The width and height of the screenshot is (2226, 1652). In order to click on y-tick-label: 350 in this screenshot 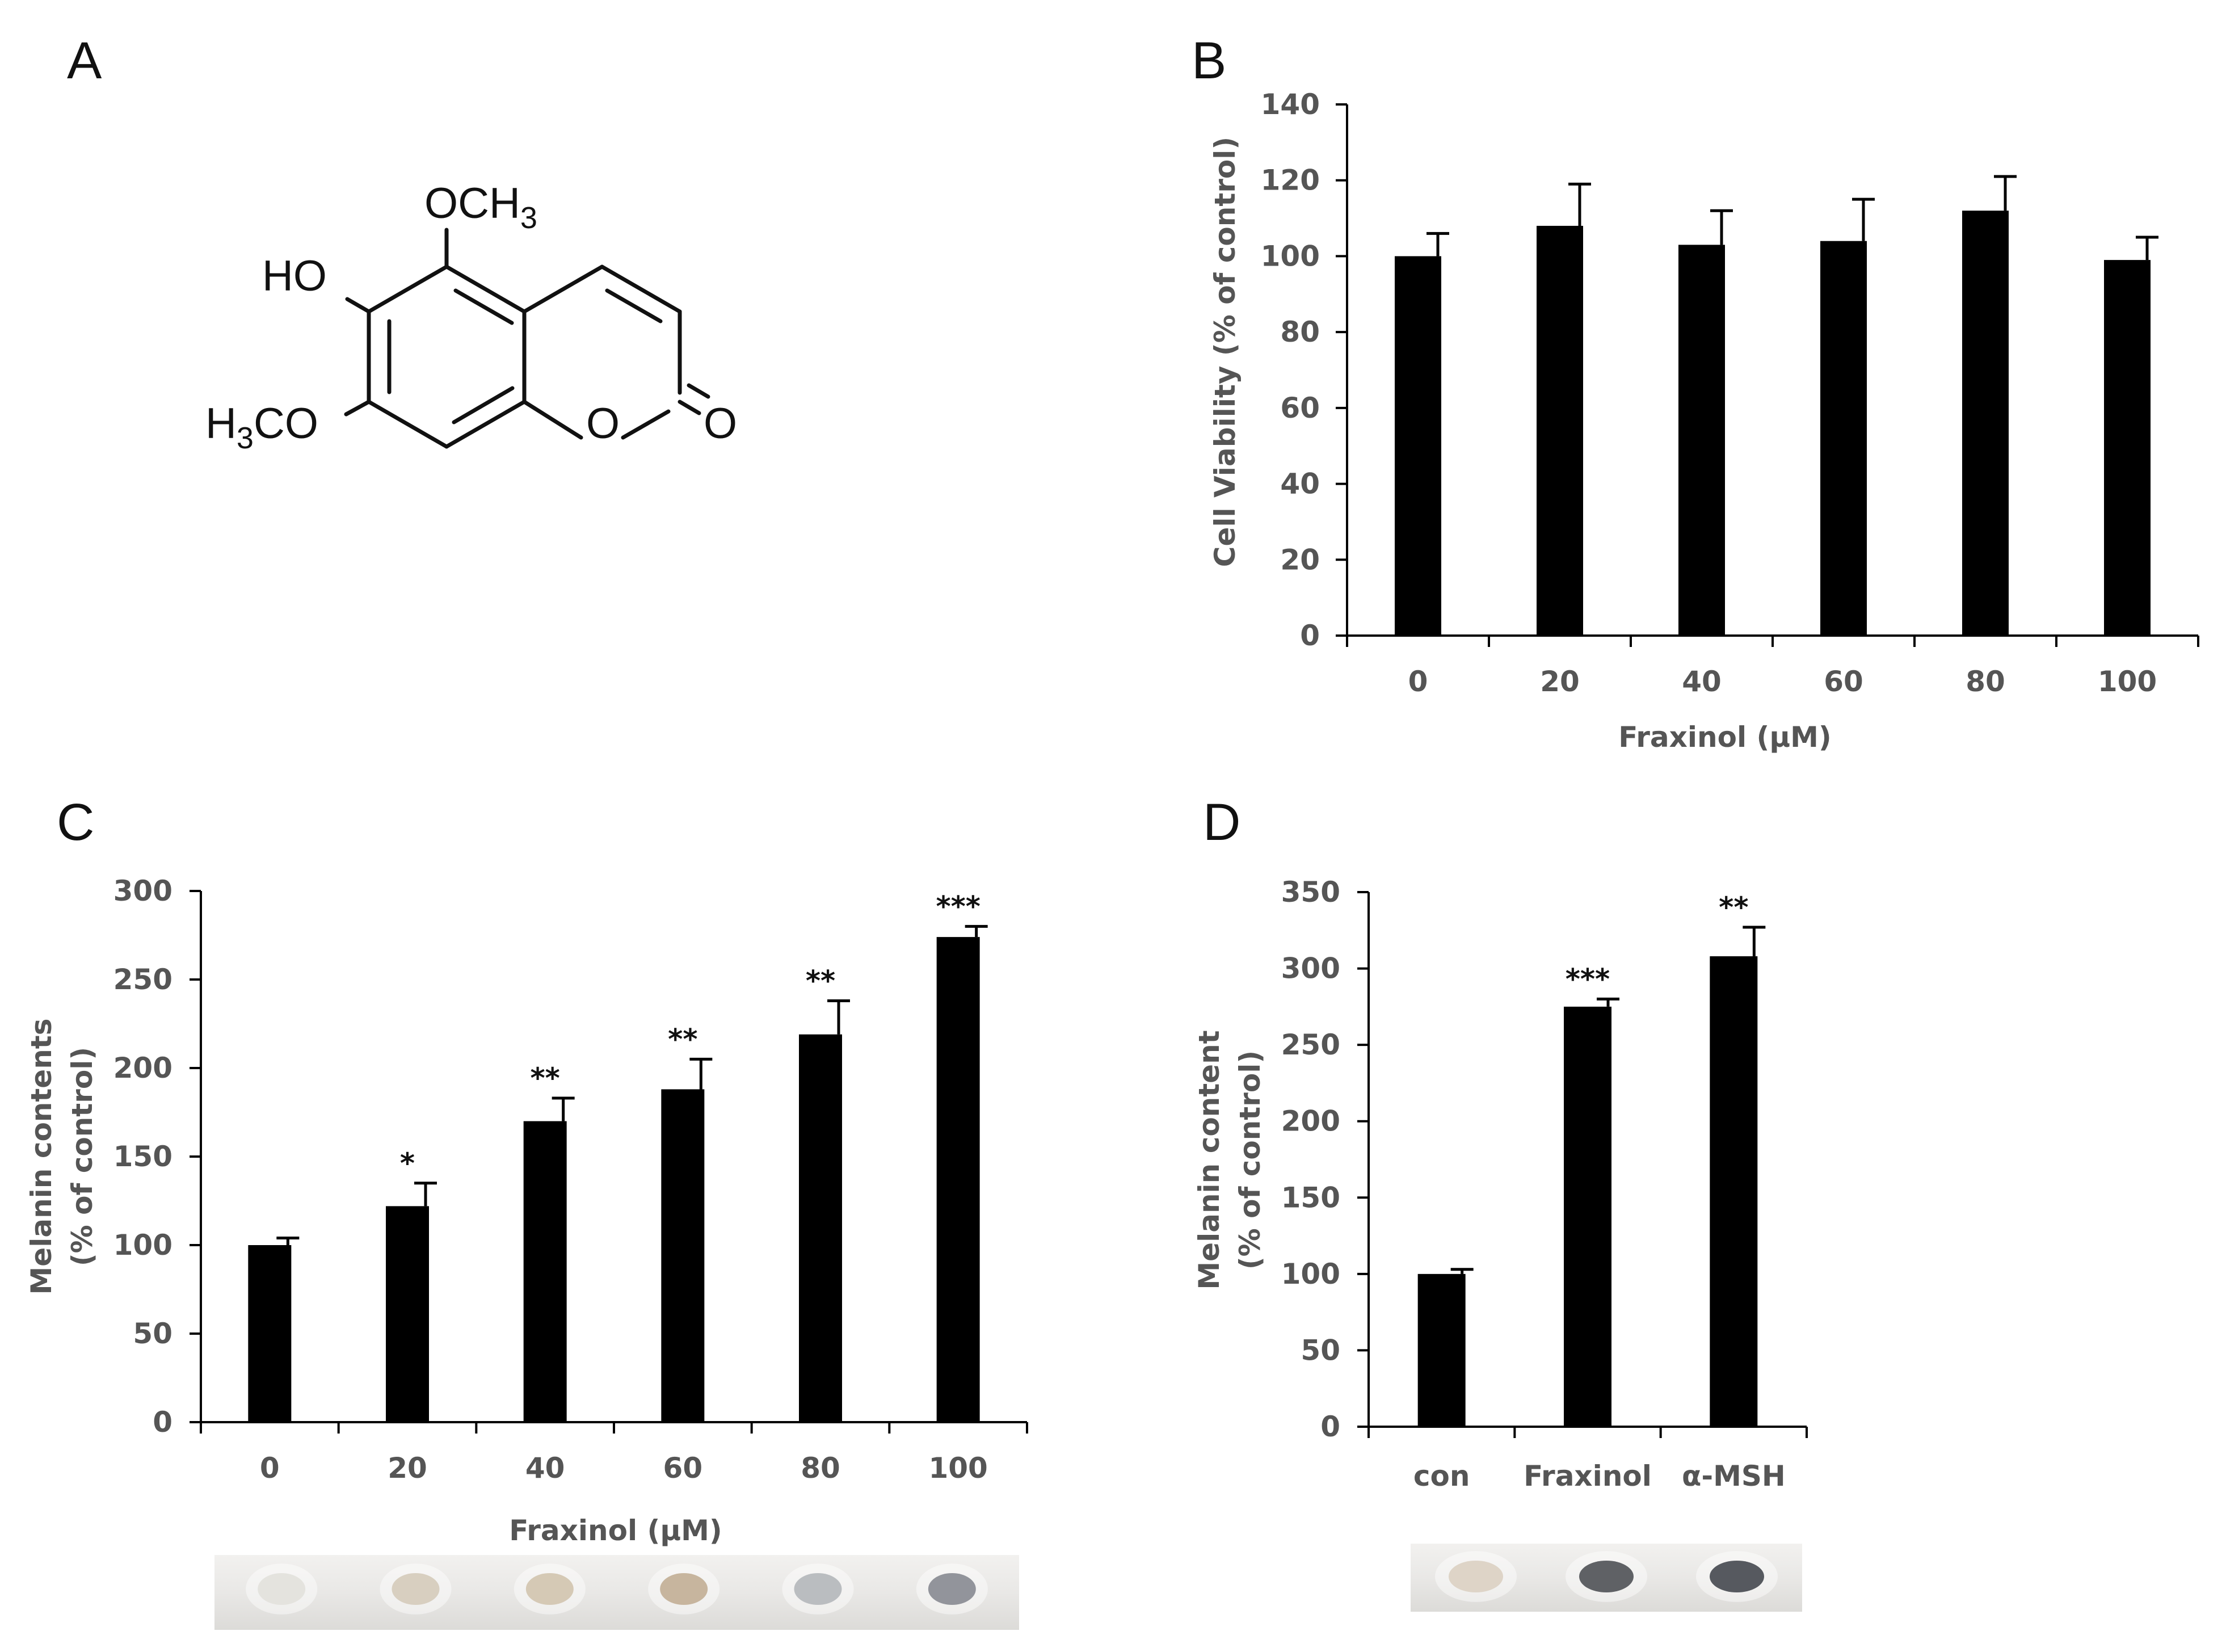, I will do `click(1310, 892)`.